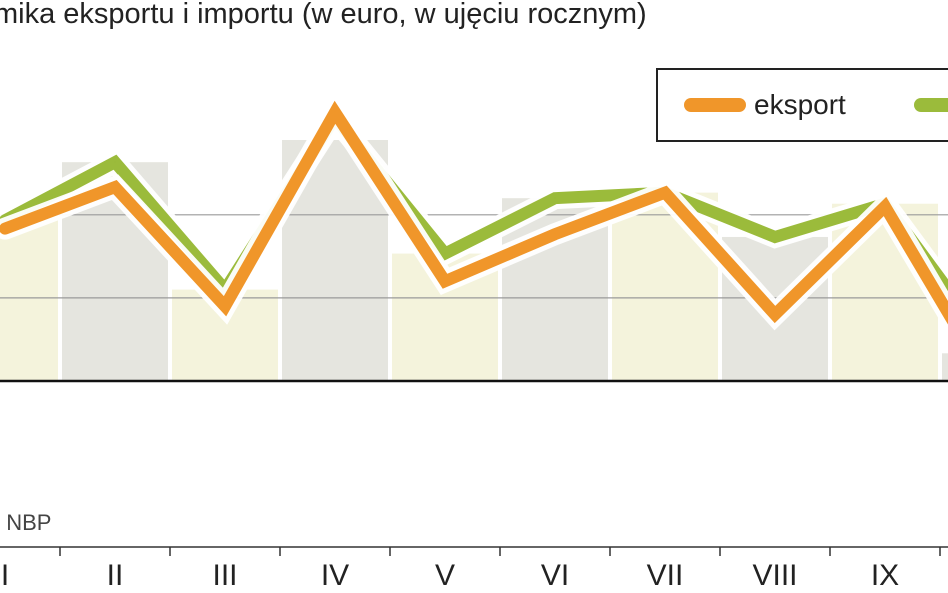 The height and width of the screenshot is (593, 948). I want to click on legend-item-second, so click(931, 105).